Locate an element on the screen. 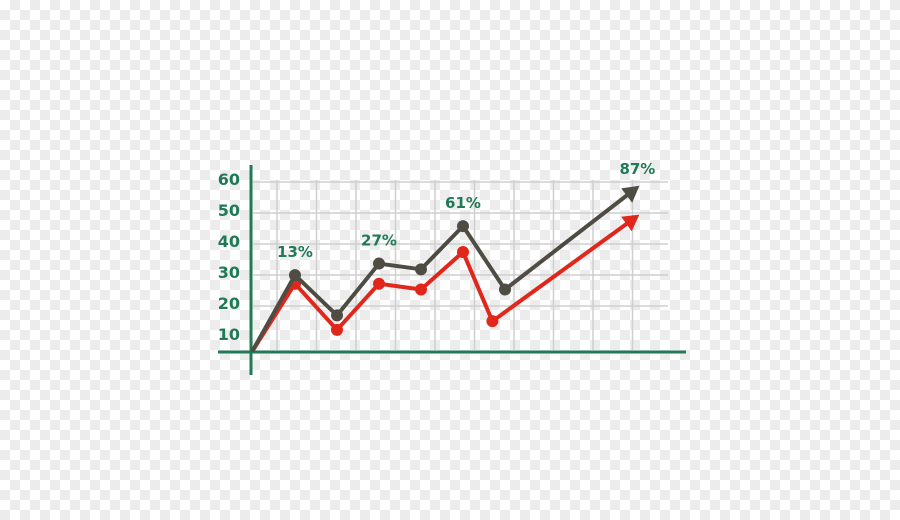 This screenshot has width=900, height=520. data-label: 27% is located at coordinates (379, 241).